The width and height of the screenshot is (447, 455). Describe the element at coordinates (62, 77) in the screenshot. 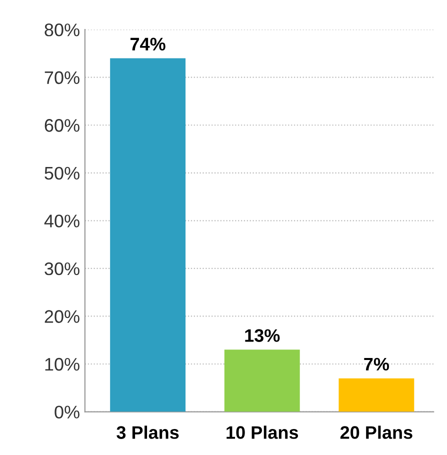

I see `y-tick-label: 70%` at that location.